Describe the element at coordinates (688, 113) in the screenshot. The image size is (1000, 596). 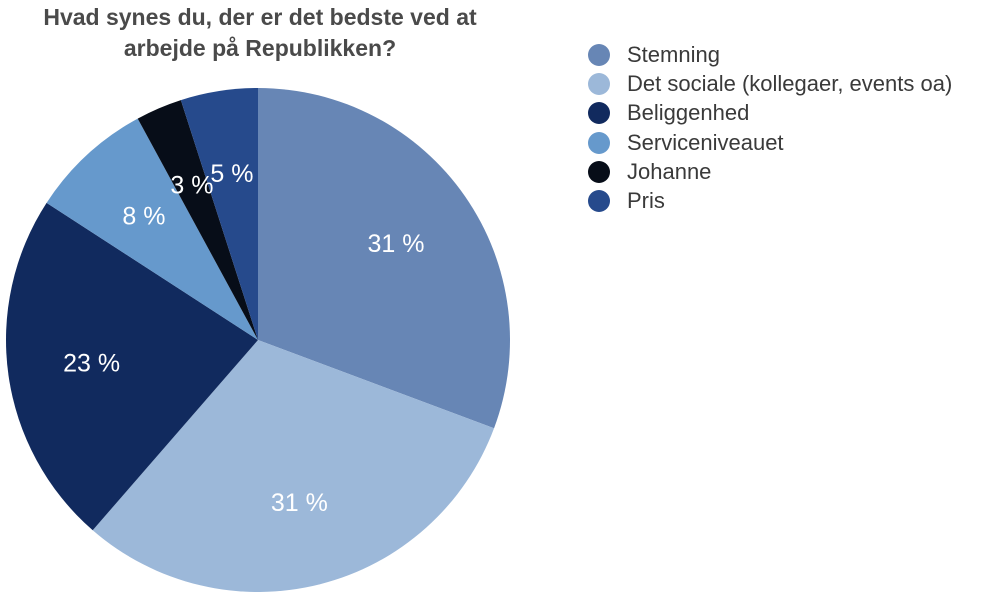
I see `legend-label-2: Beliggenhed` at that location.